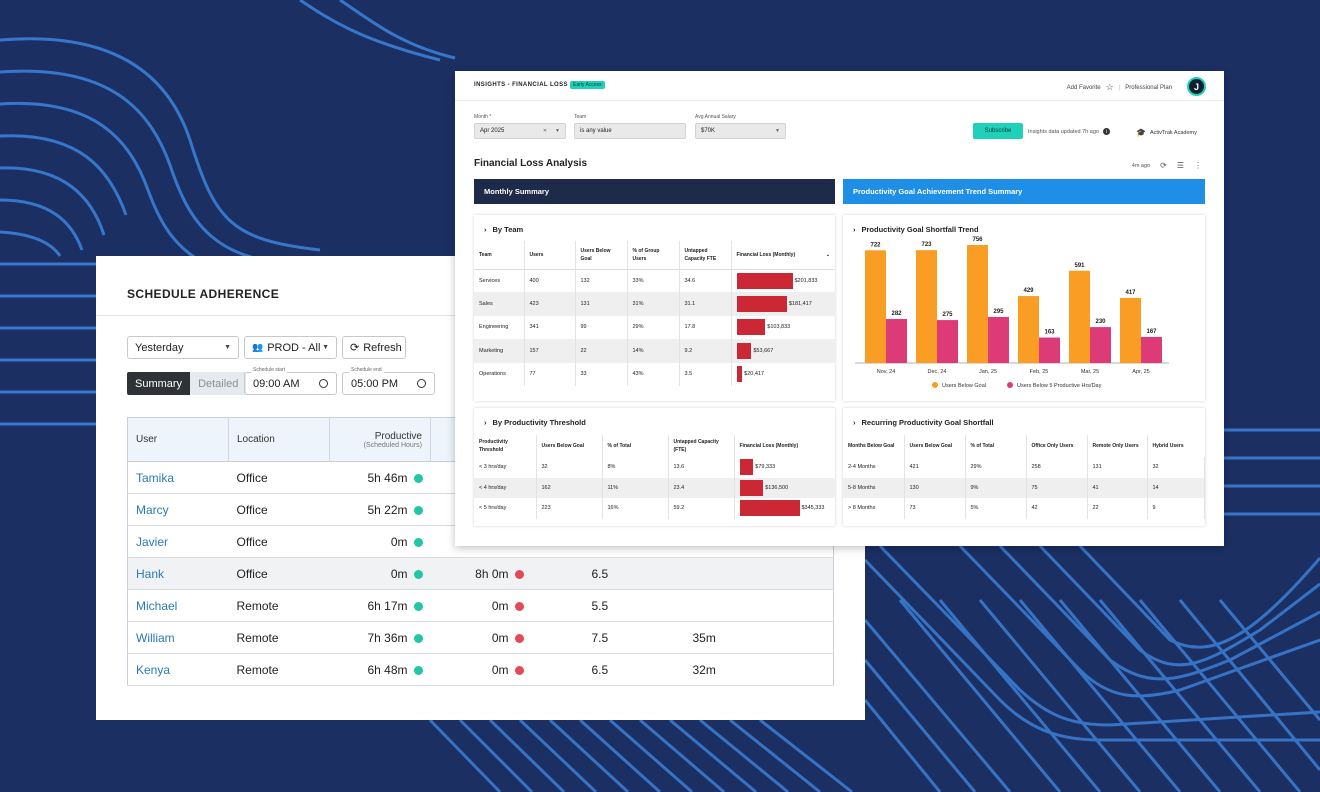 The width and height of the screenshot is (1320, 792). I want to click on col6-cell: 32m, so click(683, 669).